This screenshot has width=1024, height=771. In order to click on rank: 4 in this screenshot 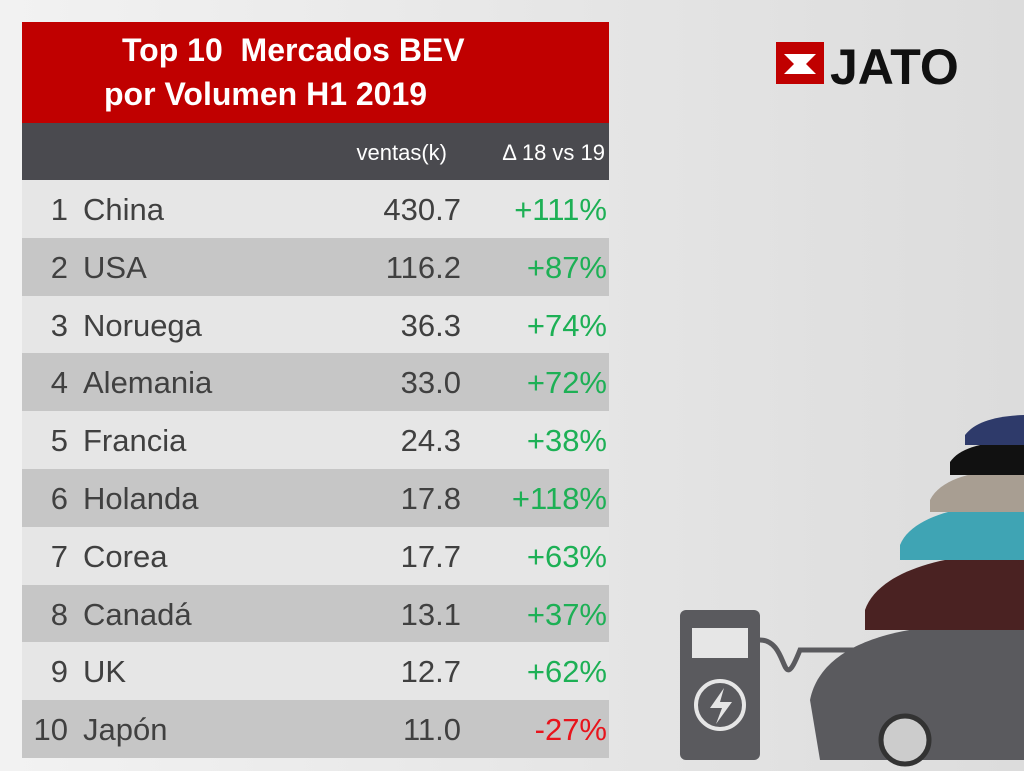, I will do `click(59, 383)`.